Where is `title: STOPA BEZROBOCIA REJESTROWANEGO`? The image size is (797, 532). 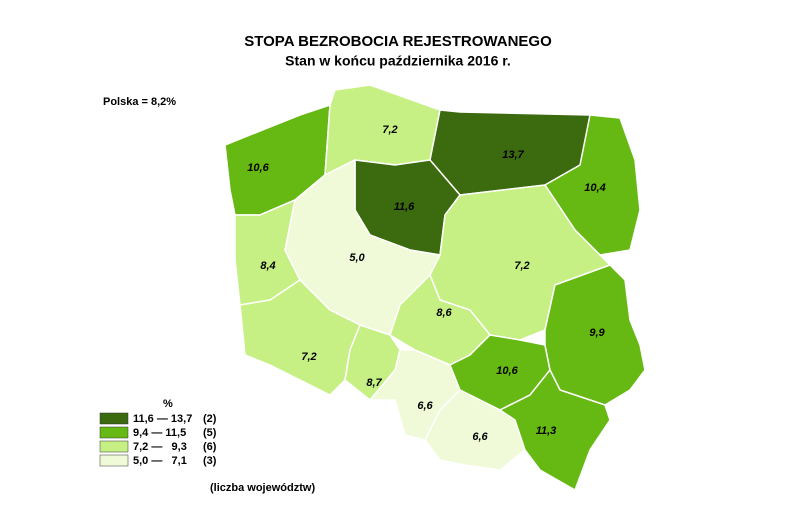 title: STOPA BEZROBOCIA REJESTROWANEGO is located at coordinates (398, 41).